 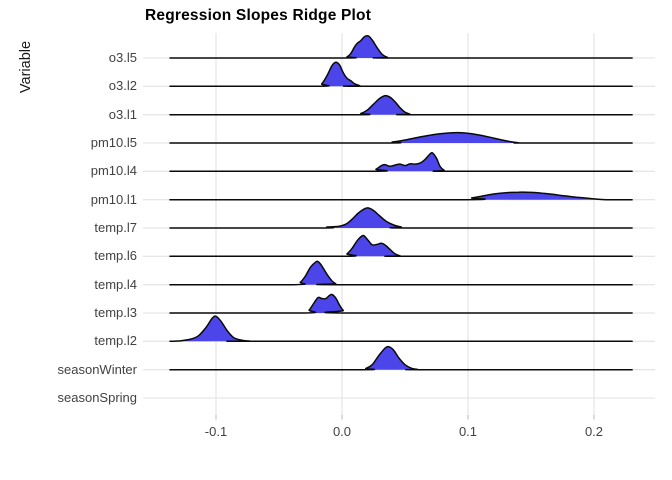 What do you see at coordinates (113, 142) in the screenshot?
I see `category-label-pm10.l5: pm10.l5` at bounding box center [113, 142].